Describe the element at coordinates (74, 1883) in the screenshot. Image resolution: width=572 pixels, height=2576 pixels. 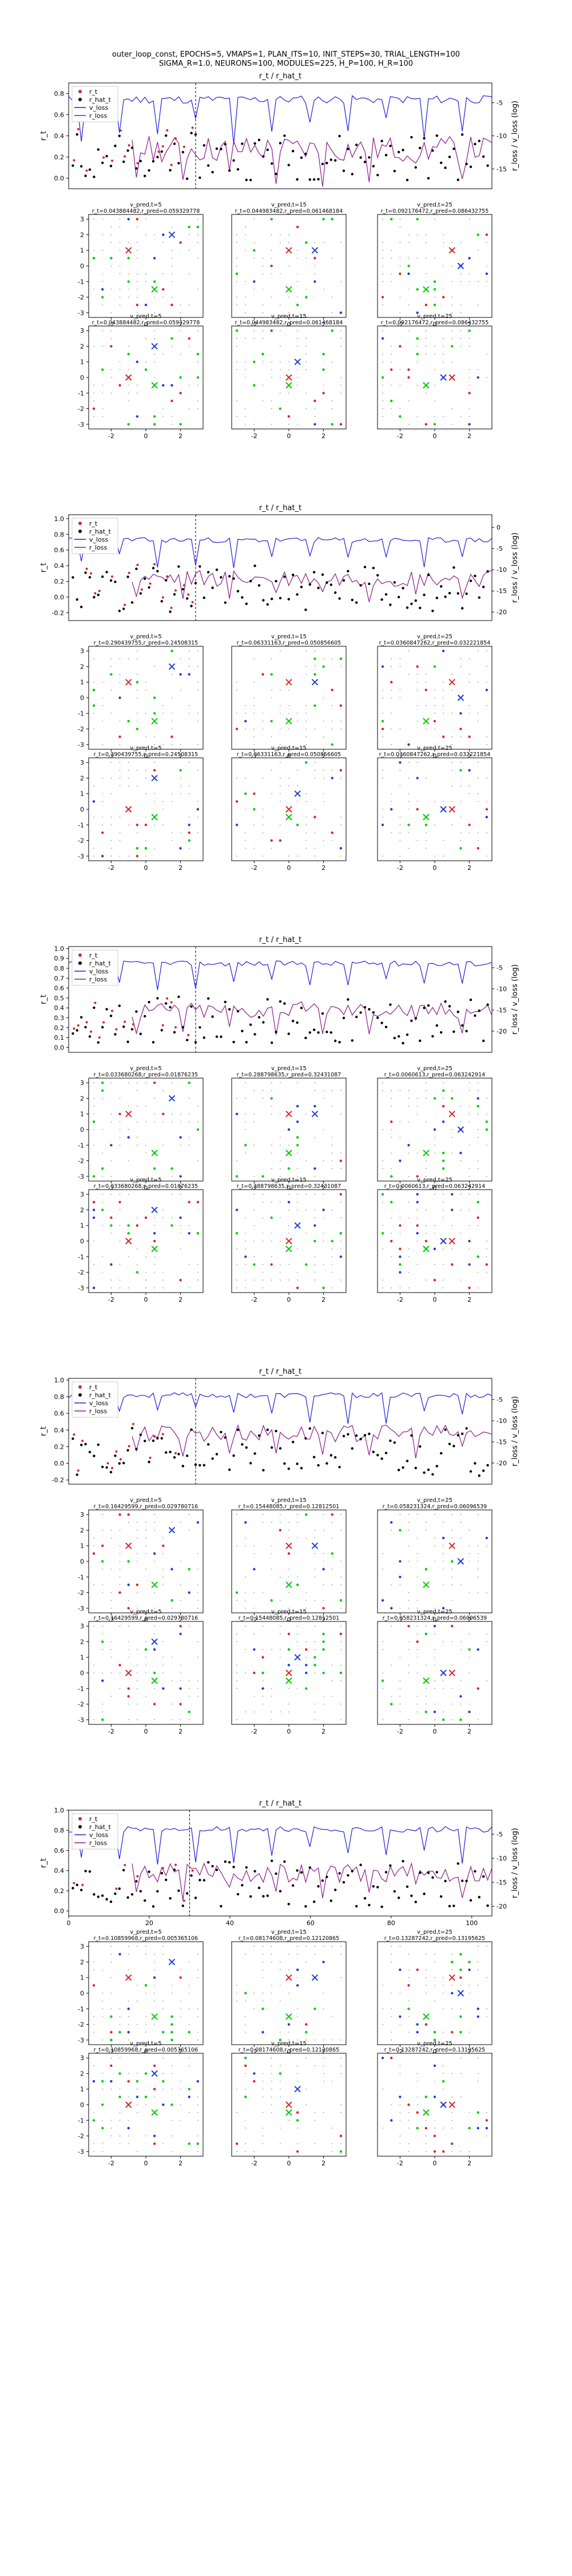
I see `r-t-point` at that location.